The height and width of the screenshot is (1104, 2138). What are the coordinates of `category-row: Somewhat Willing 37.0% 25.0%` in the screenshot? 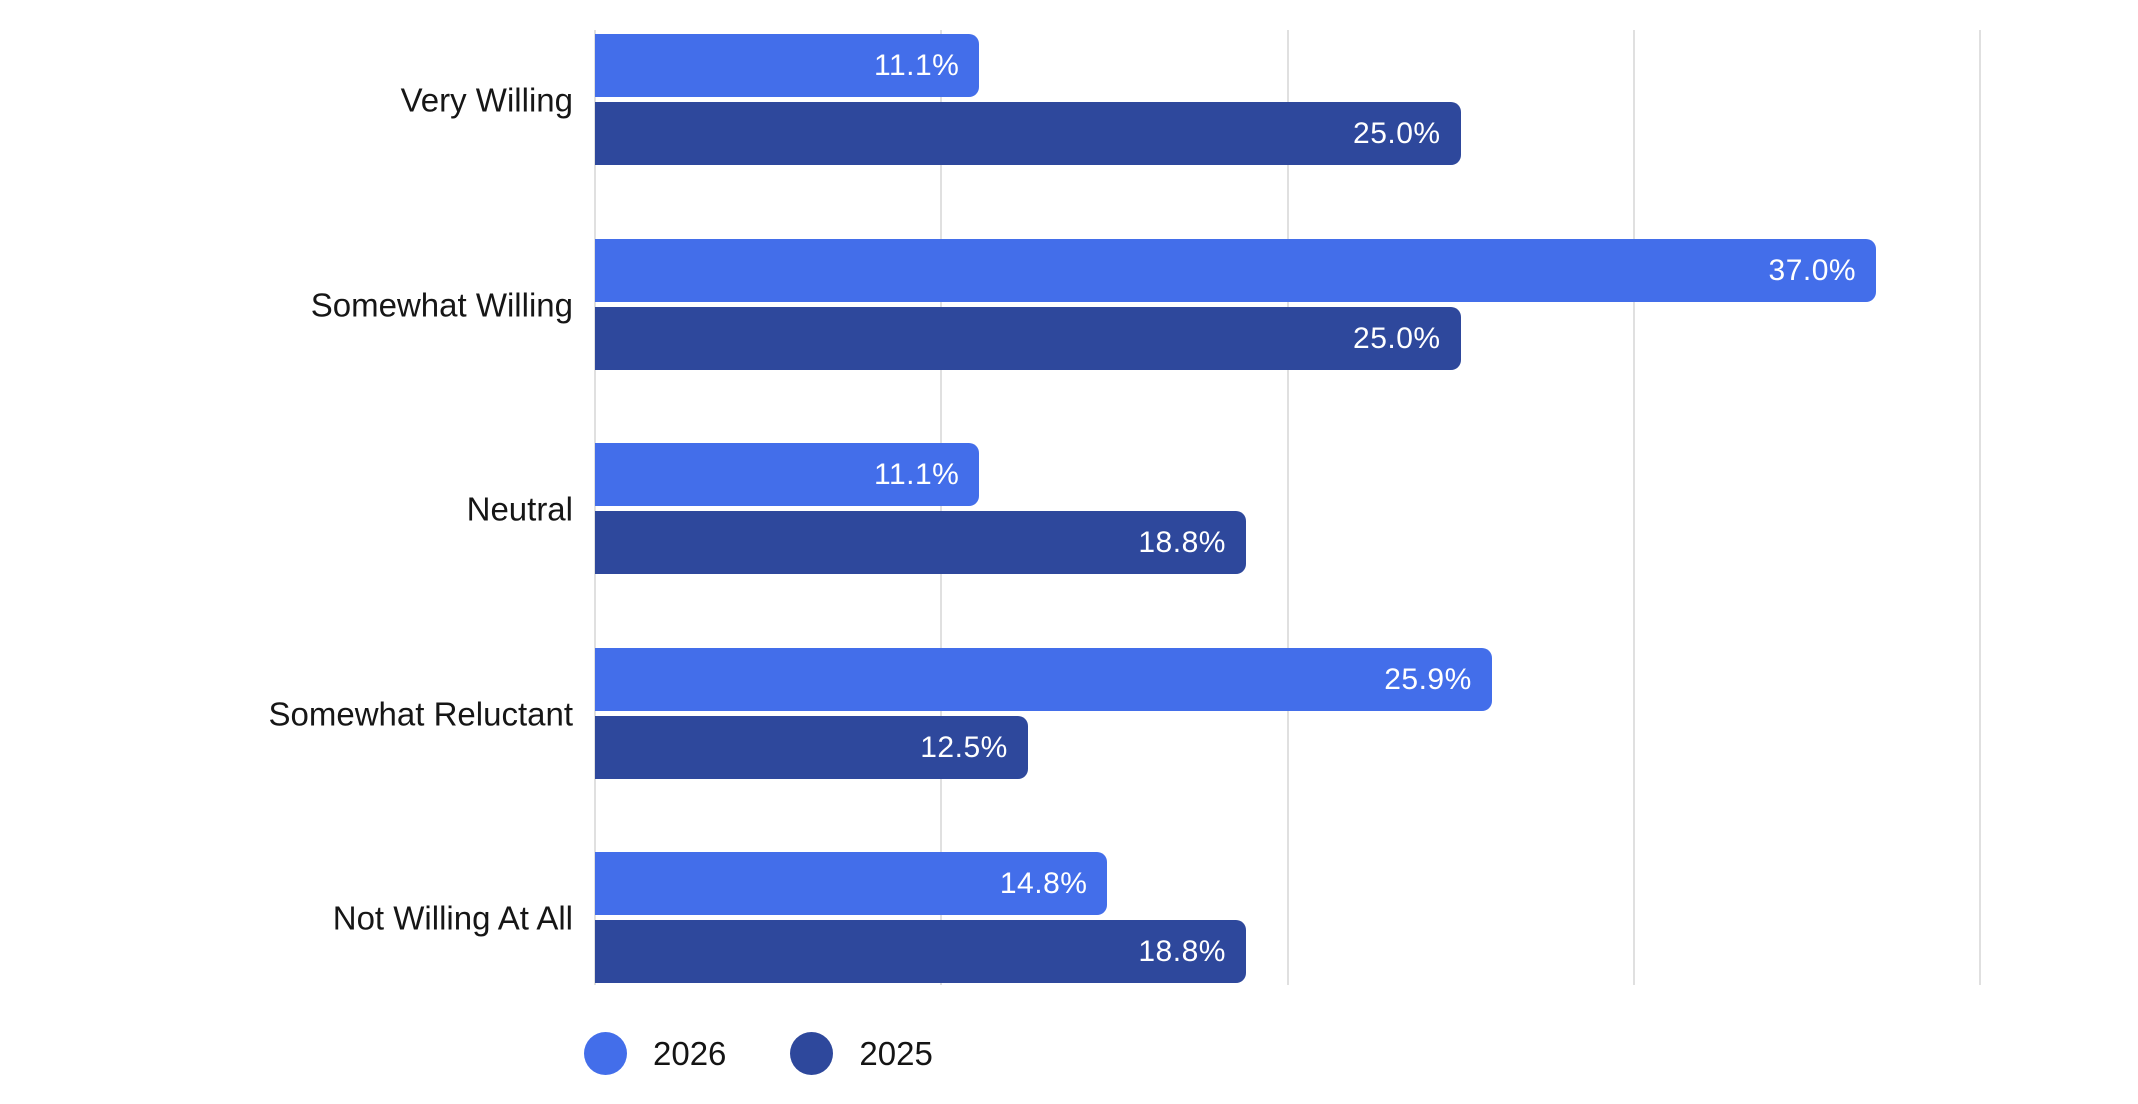 It's located at (1145, 304).